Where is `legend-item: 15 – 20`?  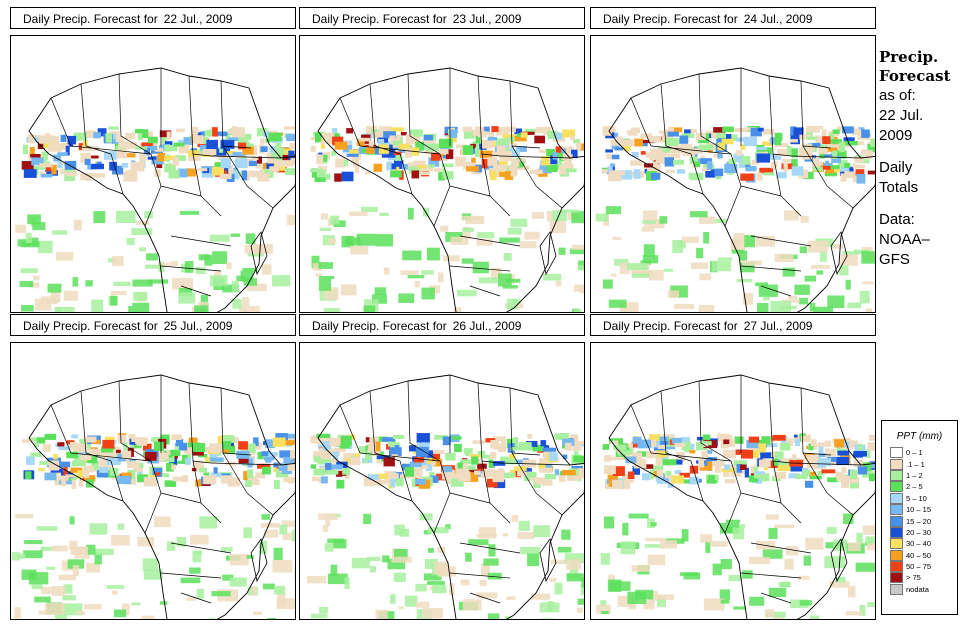 legend-item: 15 – 20 is located at coordinates (919, 521).